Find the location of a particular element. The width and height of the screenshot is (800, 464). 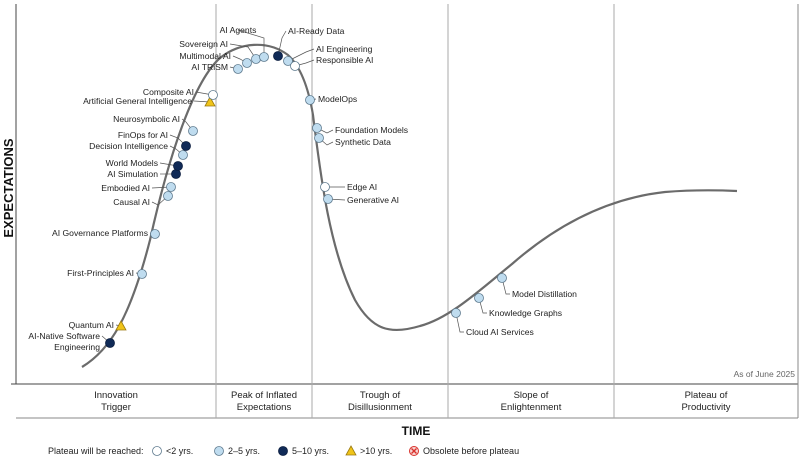

tech-label-cloud-ai-services: Cloud AI Services is located at coordinates (500, 332).